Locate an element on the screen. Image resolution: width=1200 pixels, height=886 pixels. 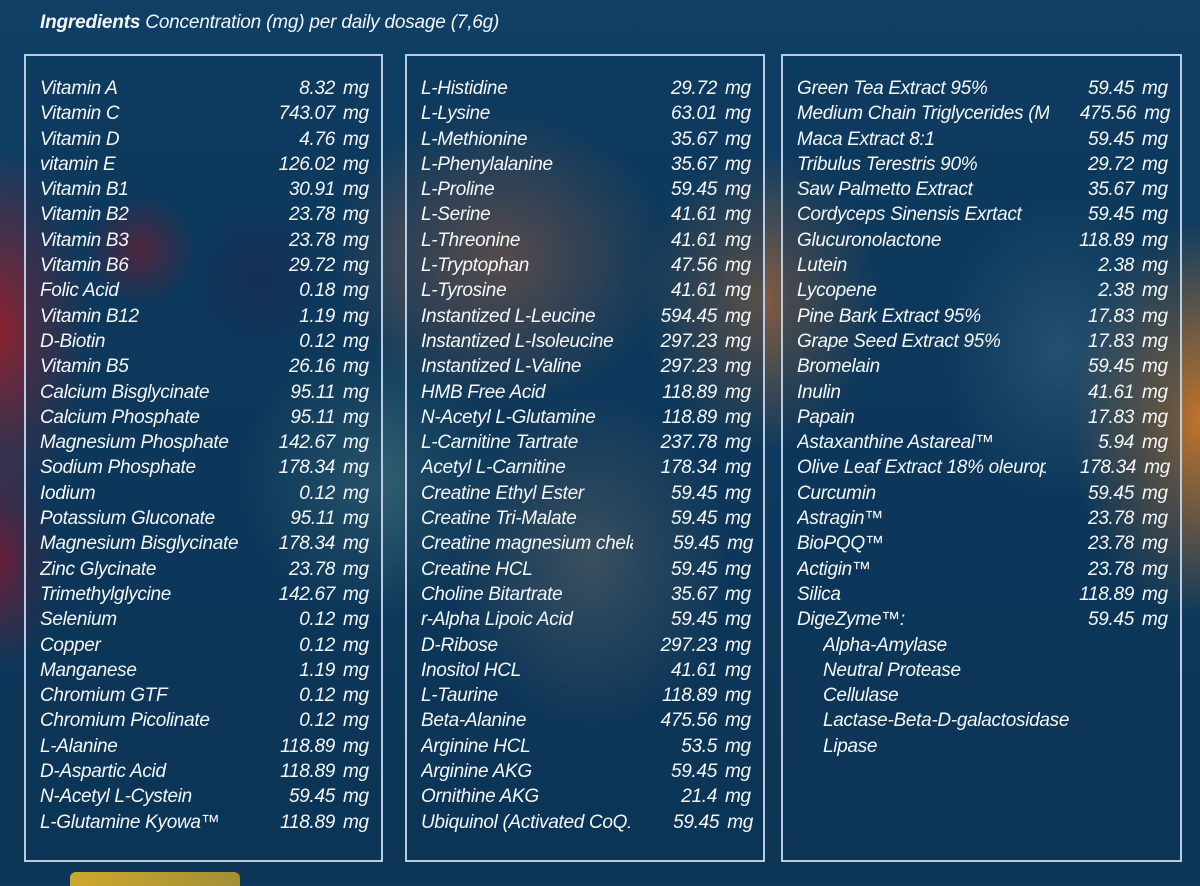
ingredient-name: Trimethylglycine is located at coordinates (106, 594).